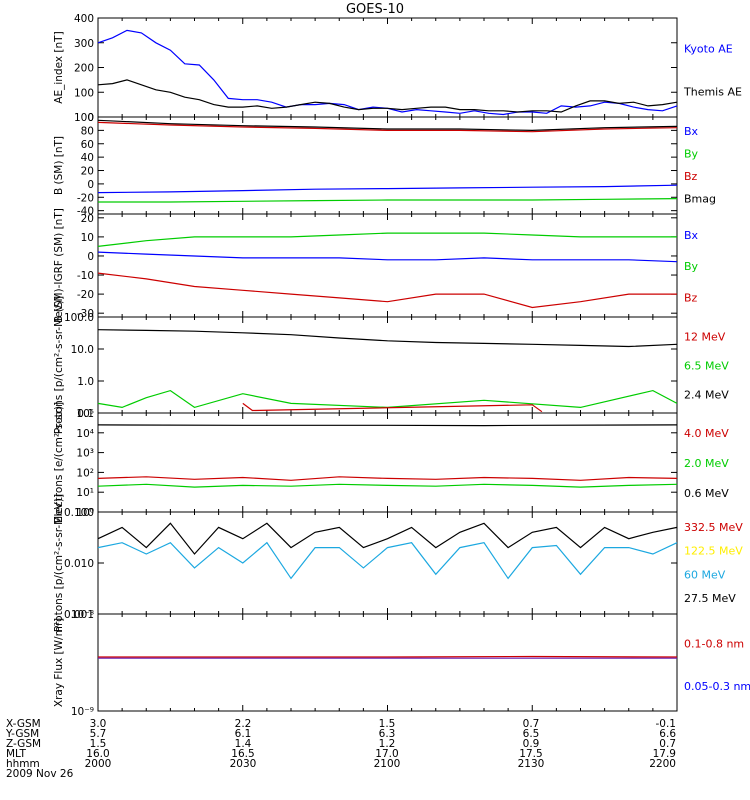 This screenshot has height=800, width=750. Describe the element at coordinates (387, 744) in the screenshot. I see `footer-value: 1.2` at that location.